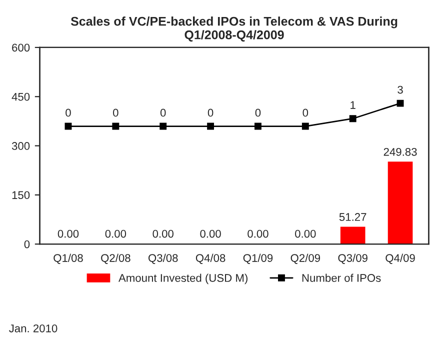 This screenshot has height=339, width=442. Describe the element at coordinates (115, 259) in the screenshot. I see `x-tick-label: Q2/08` at that location.